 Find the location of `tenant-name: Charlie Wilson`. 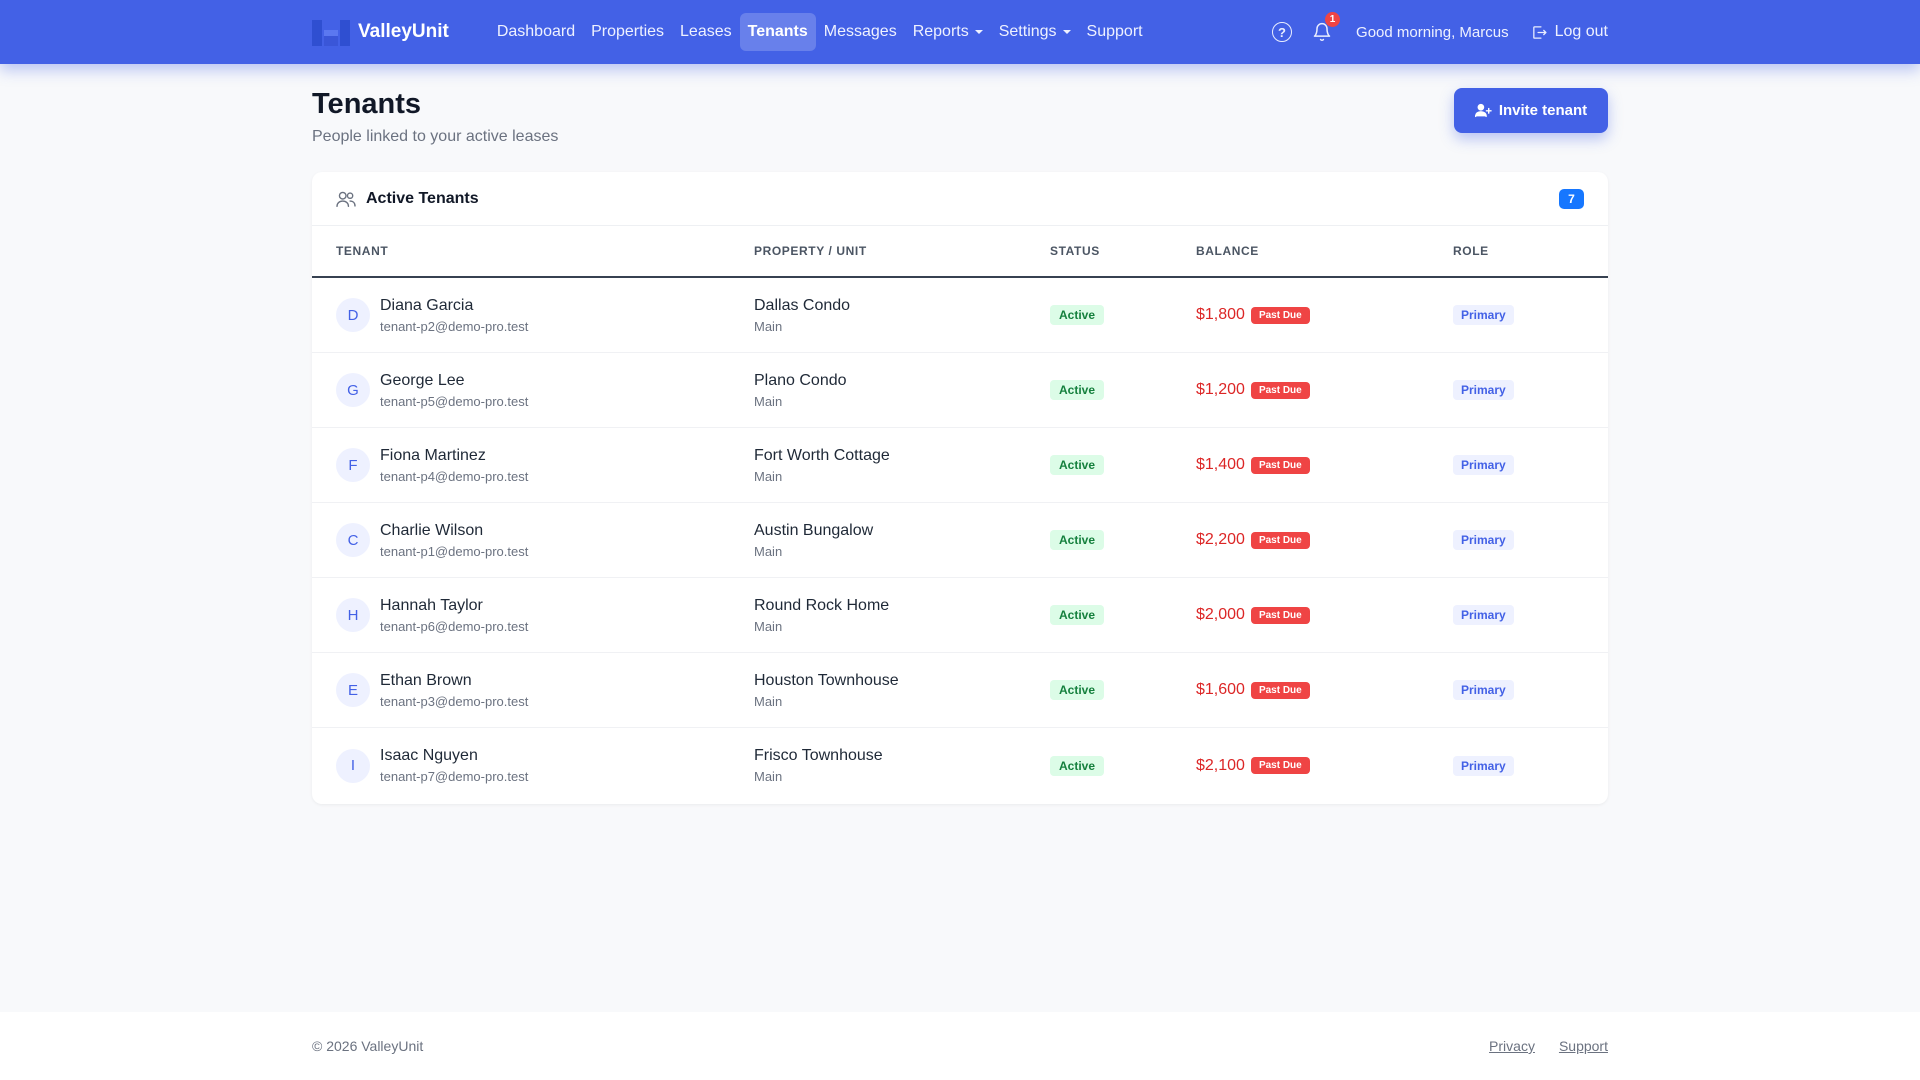

tenant-name: Charlie Wilson is located at coordinates (432, 530).